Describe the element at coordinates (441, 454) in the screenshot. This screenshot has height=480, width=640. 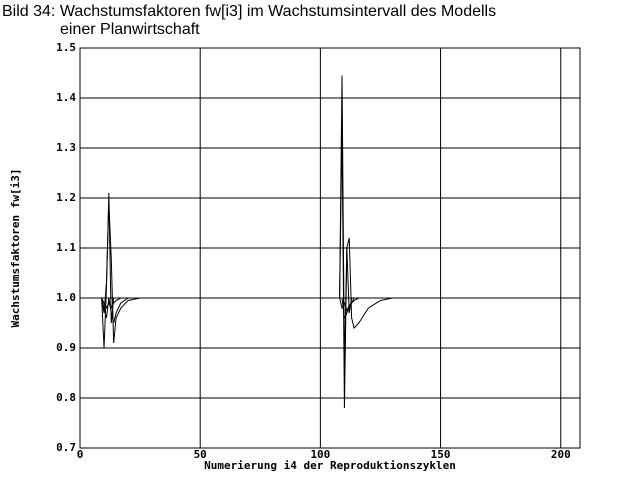
I see `x-tick-label: 150` at that location.